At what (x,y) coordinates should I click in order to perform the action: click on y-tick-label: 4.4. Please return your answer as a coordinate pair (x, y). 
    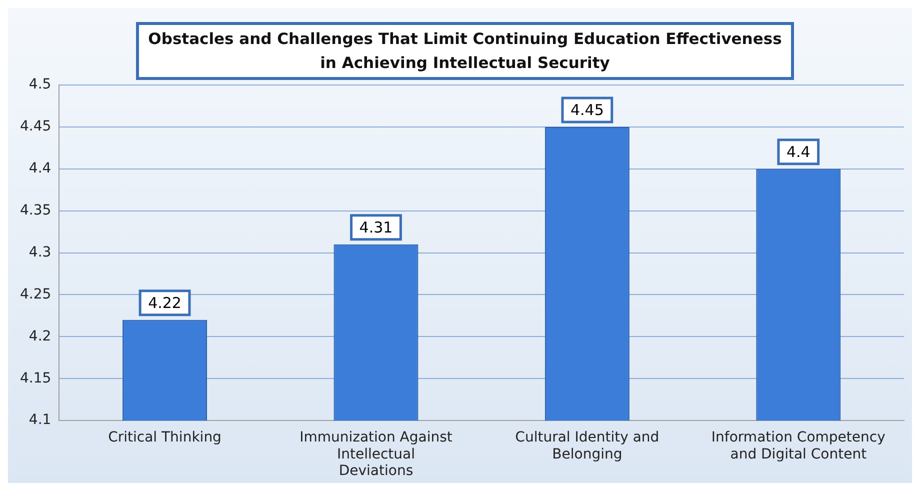
    Looking at the image, I should click on (40, 168).